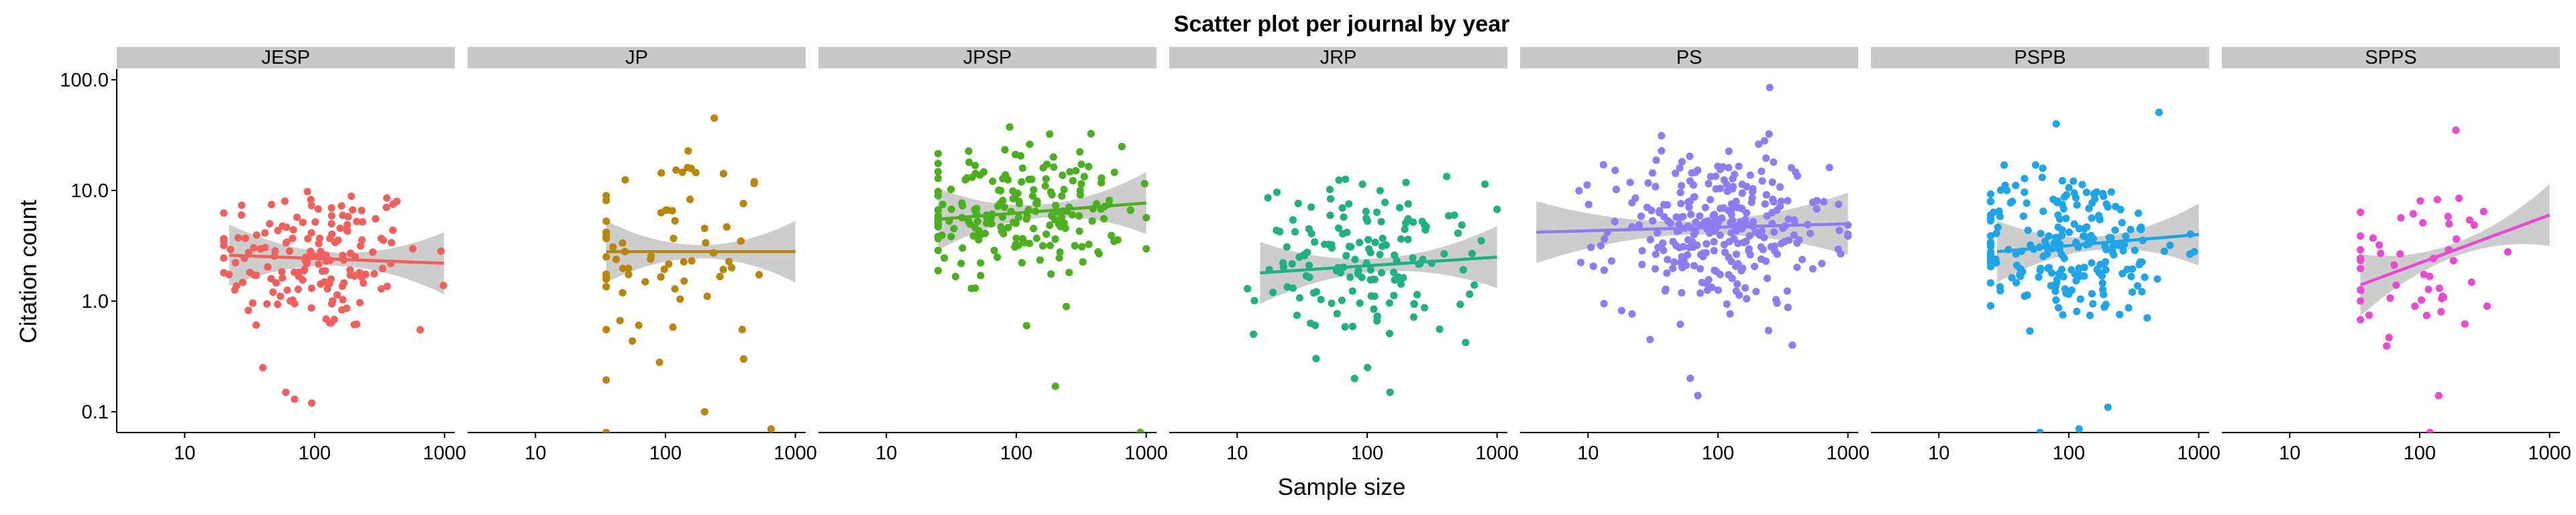  I want to click on x-tick-label: 1000, so click(1146, 453).